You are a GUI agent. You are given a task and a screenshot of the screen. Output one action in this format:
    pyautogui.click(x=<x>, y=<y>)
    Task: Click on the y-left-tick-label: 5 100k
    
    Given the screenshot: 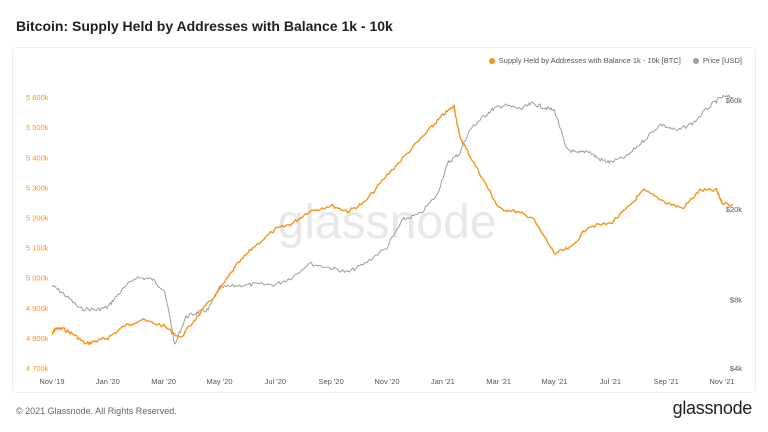 What is the action you would take?
    pyautogui.click(x=37, y=248)
    